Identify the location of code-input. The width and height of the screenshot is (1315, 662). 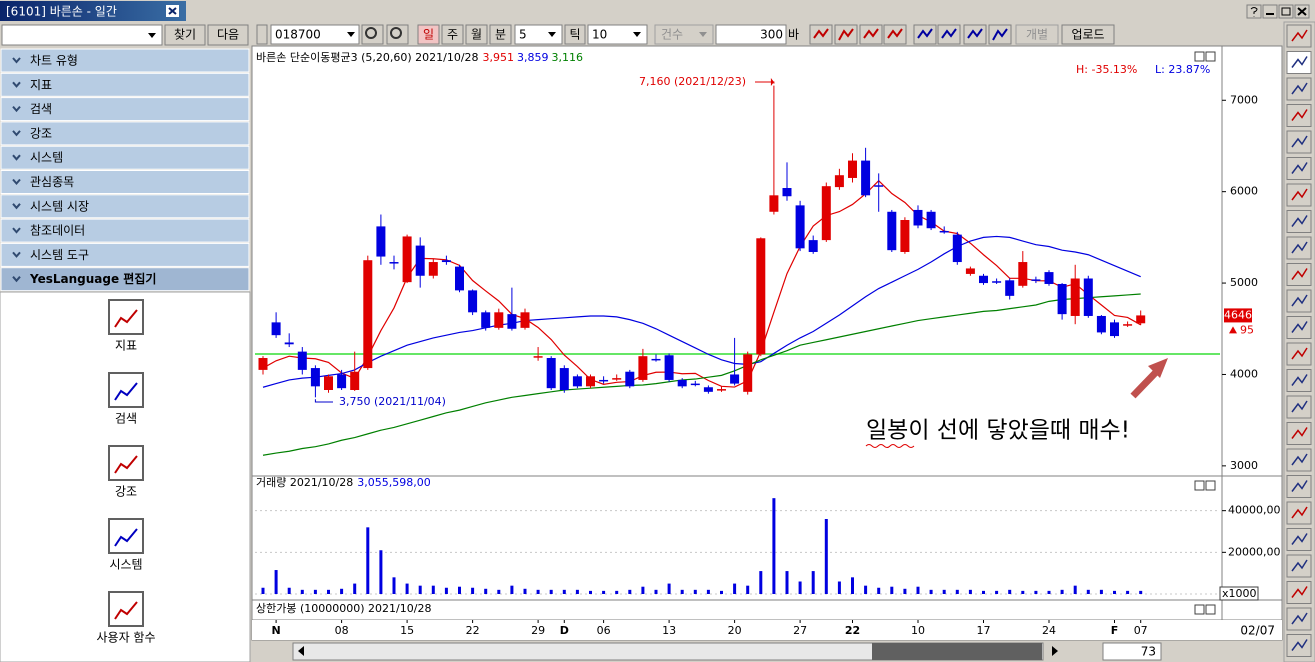
(315, 34).